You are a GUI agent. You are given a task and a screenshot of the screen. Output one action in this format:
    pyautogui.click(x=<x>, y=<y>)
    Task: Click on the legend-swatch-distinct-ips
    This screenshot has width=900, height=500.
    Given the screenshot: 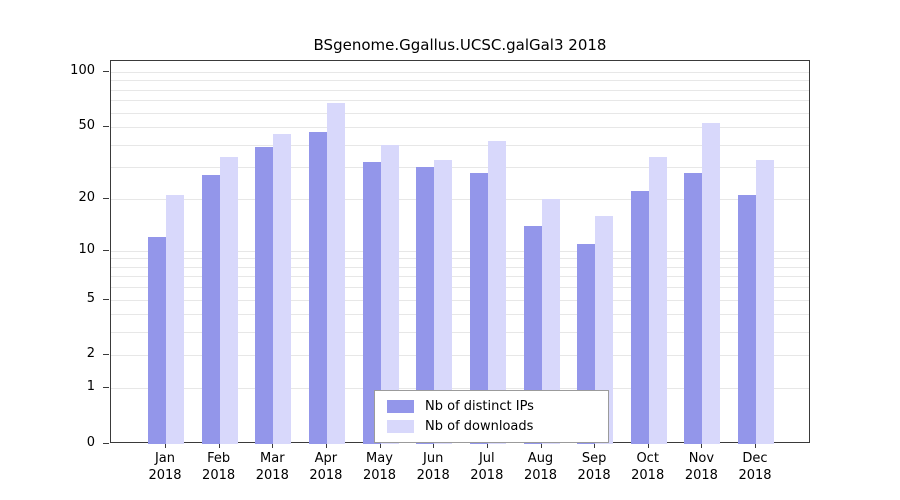 What is the action you would take?
    pyautogui.click(x=400, y=406)
    